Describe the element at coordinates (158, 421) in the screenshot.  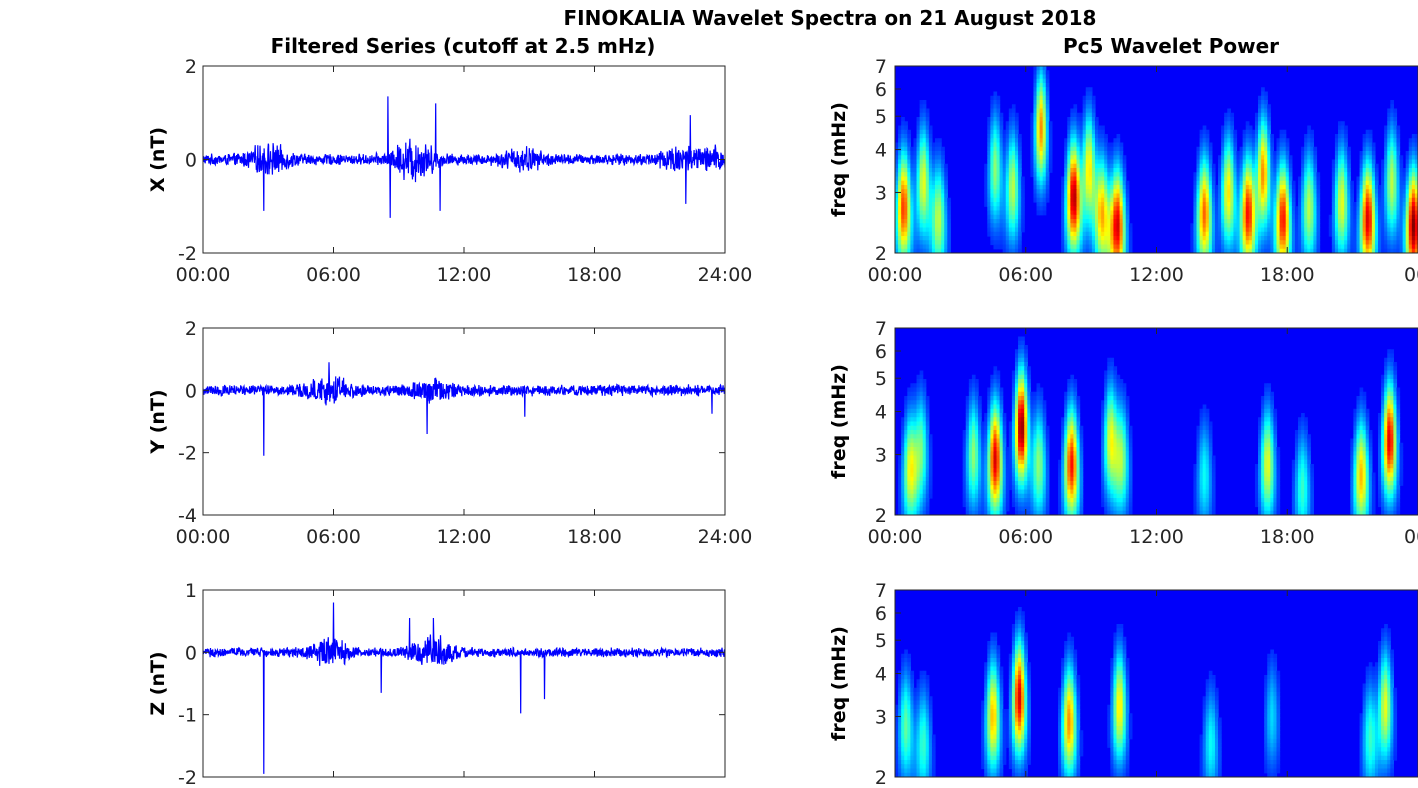
I see `y-axis-label: Y (nT)` at that location.